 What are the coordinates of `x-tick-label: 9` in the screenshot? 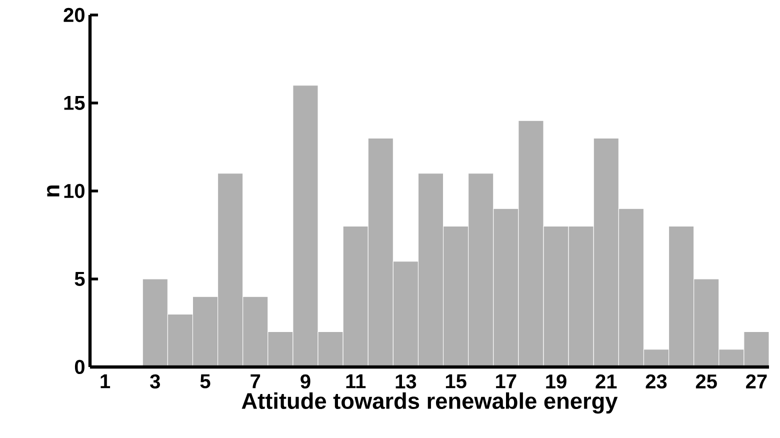 It's located at (305, 381).